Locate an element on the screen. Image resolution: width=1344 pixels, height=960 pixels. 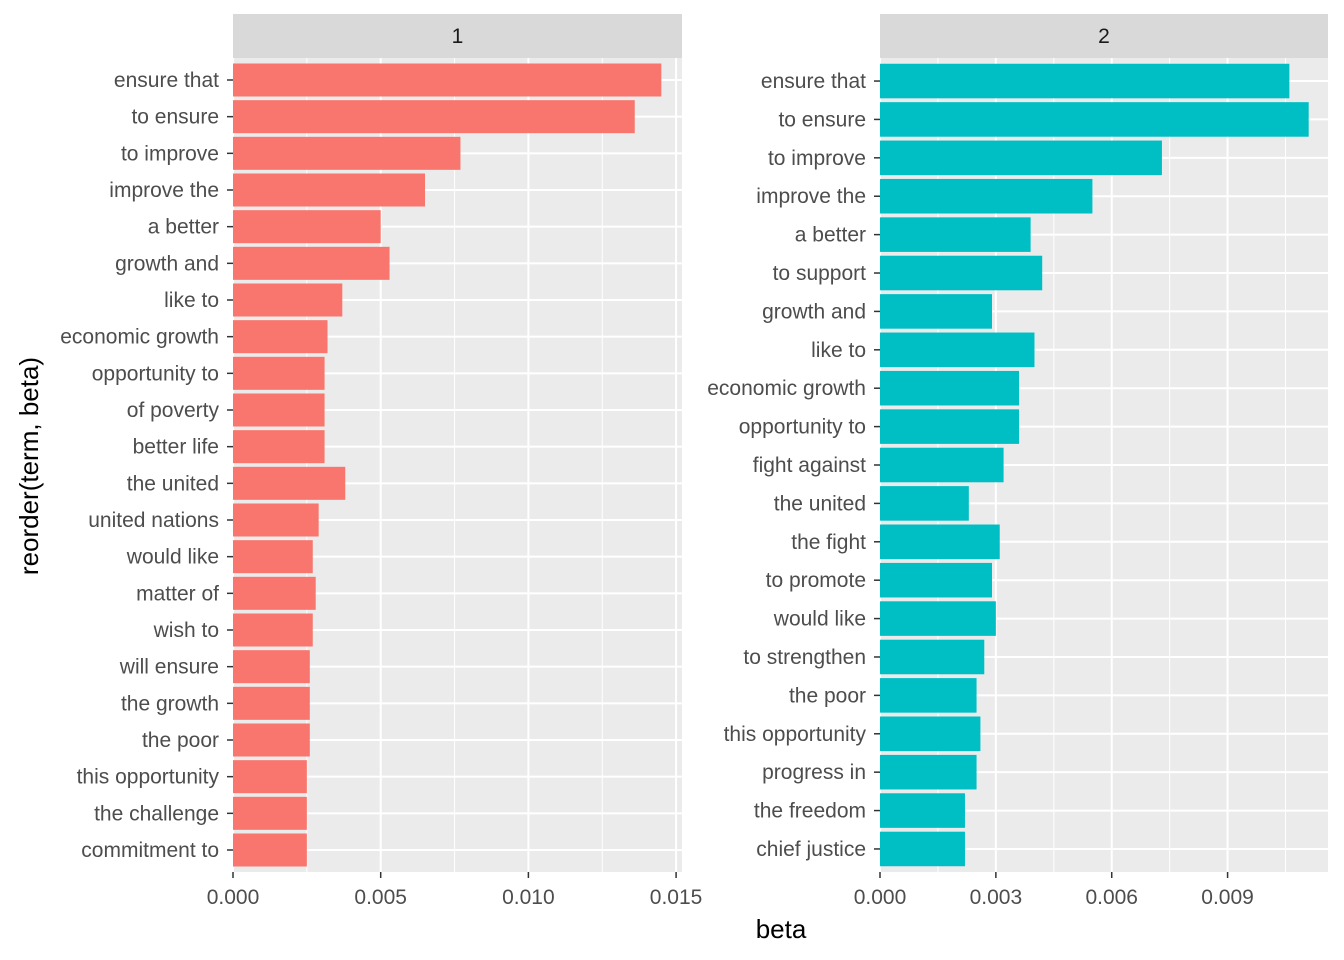
y-tick-label: to strengthen is located at coordinates (804, 657).